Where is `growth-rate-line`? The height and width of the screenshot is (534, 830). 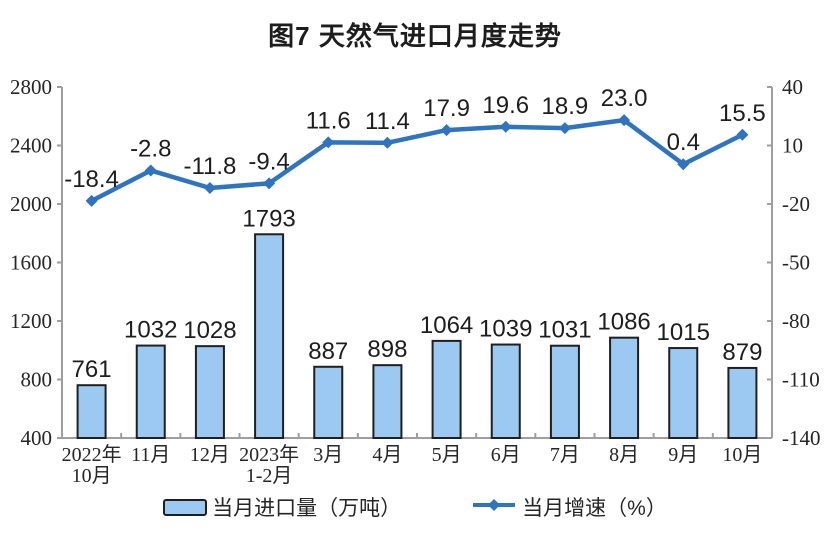
growth-rate-line is located at coordinates (417, 160).